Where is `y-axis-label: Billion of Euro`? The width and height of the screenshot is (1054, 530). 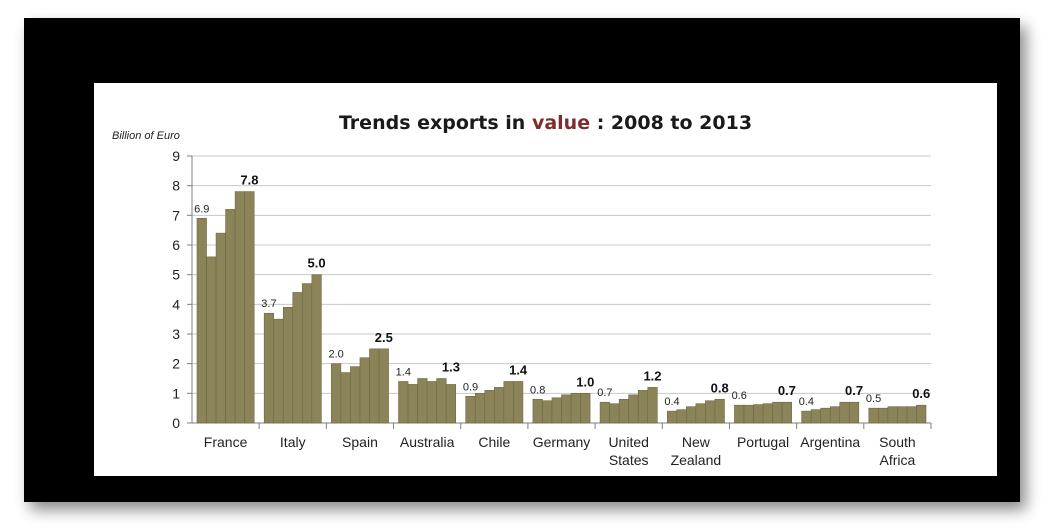
y-axis-label: Billion of Euro is located at coordinates (146, 136).